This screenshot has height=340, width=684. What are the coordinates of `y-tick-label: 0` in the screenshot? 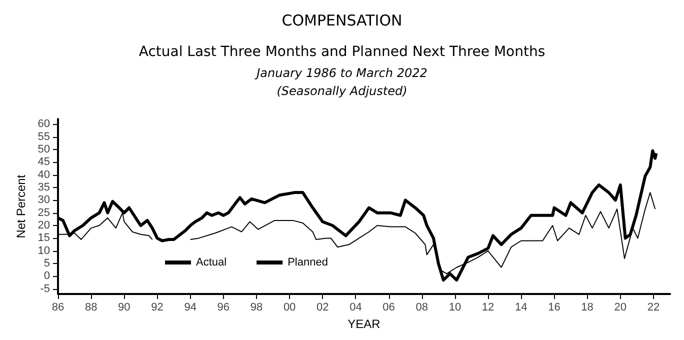 It's located at (47, 276).